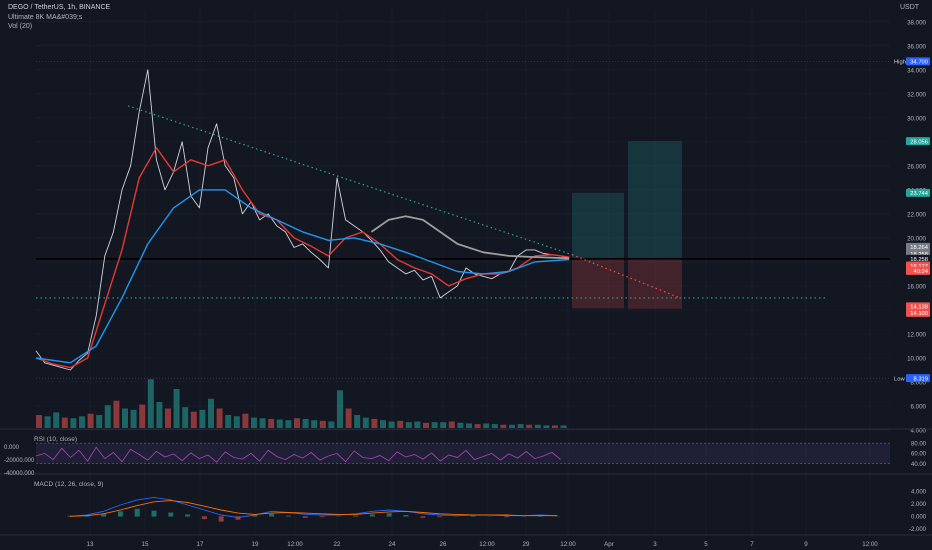 The height and width of the screenshot is (550, 932). Describe the element at coordinates (200, 544) in the screenshot. I see `x-tick-label: 17` at that location.